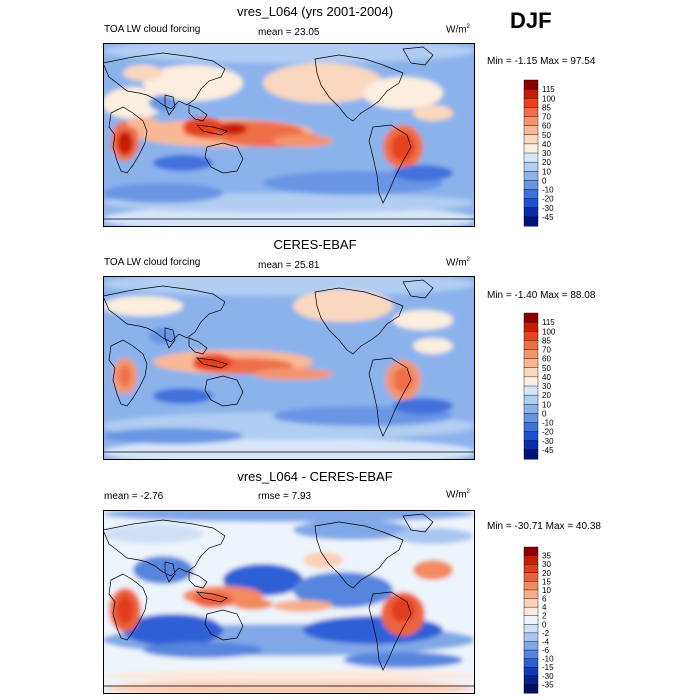  Describe the element at coordinates (546, 340) in the screenshot. I see `colorbar-level-label: 85` at that location.